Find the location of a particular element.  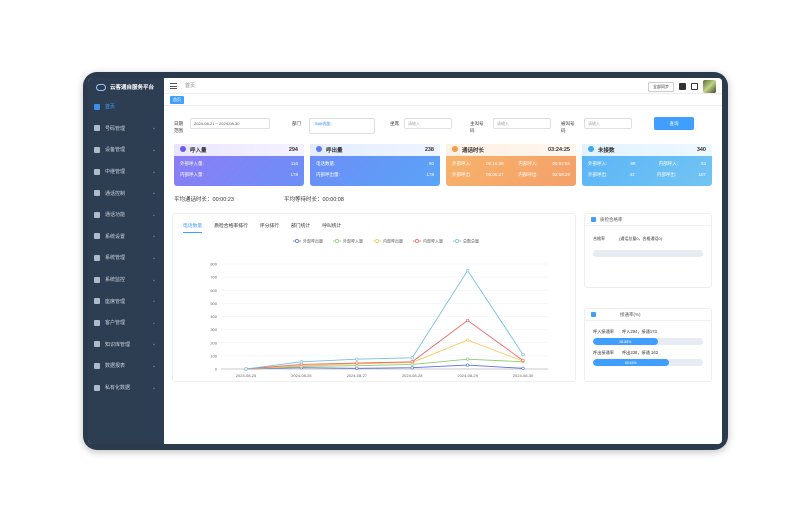

connect-bar: 58.88% is located at coordinates (648, 341).